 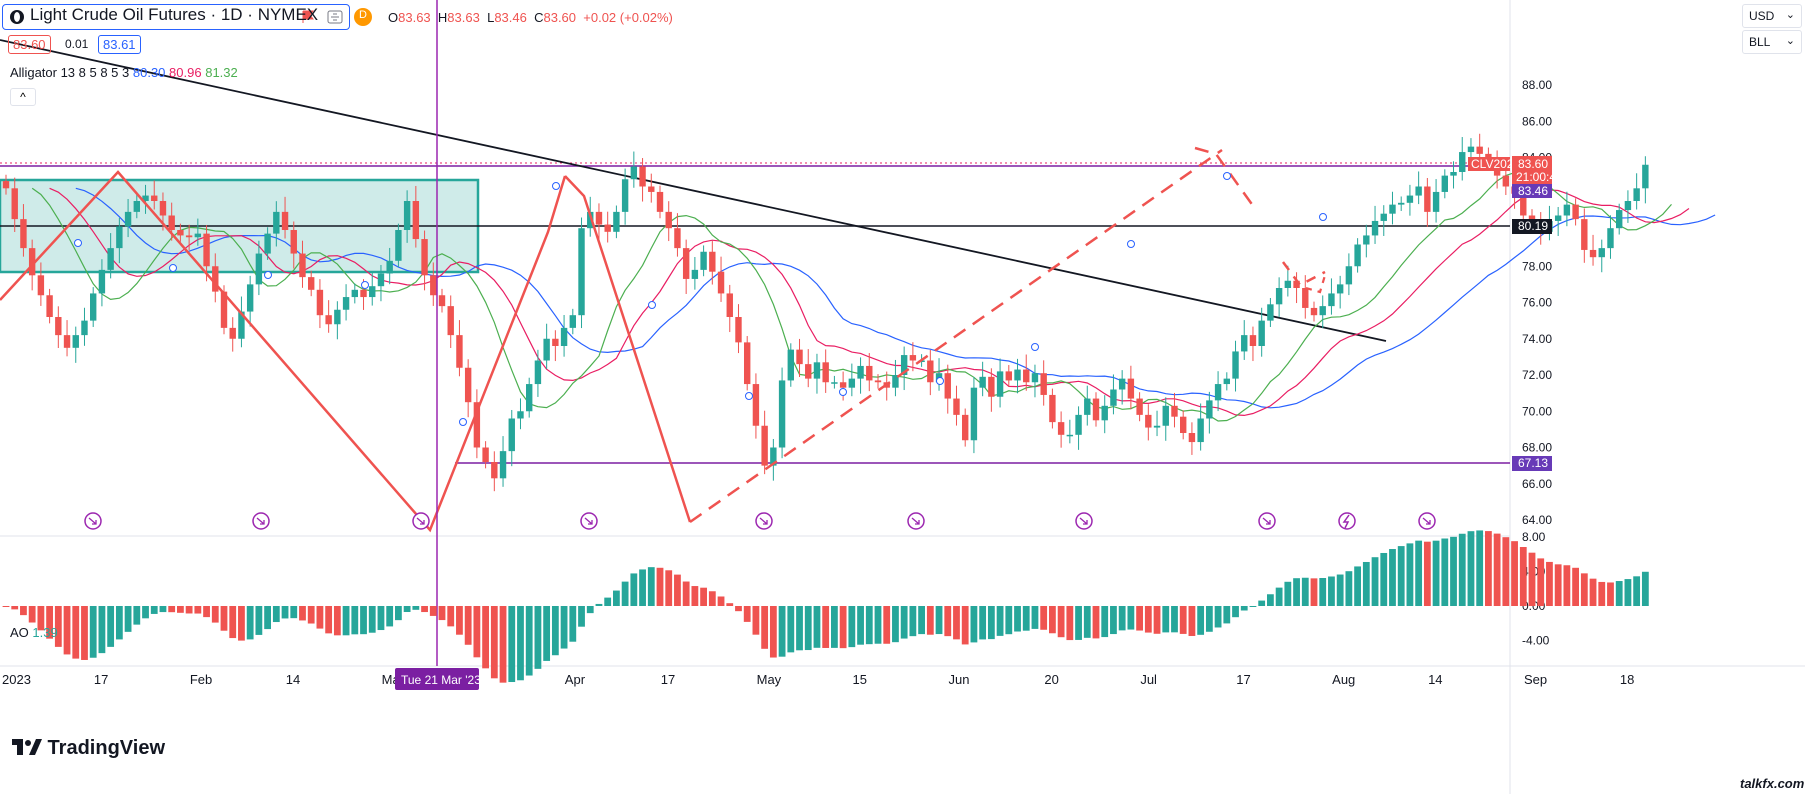 What do you see at coordinates (45, 632) in the screenshot?
I see `ao-value: 1.39` at bounding box center [45, 632].